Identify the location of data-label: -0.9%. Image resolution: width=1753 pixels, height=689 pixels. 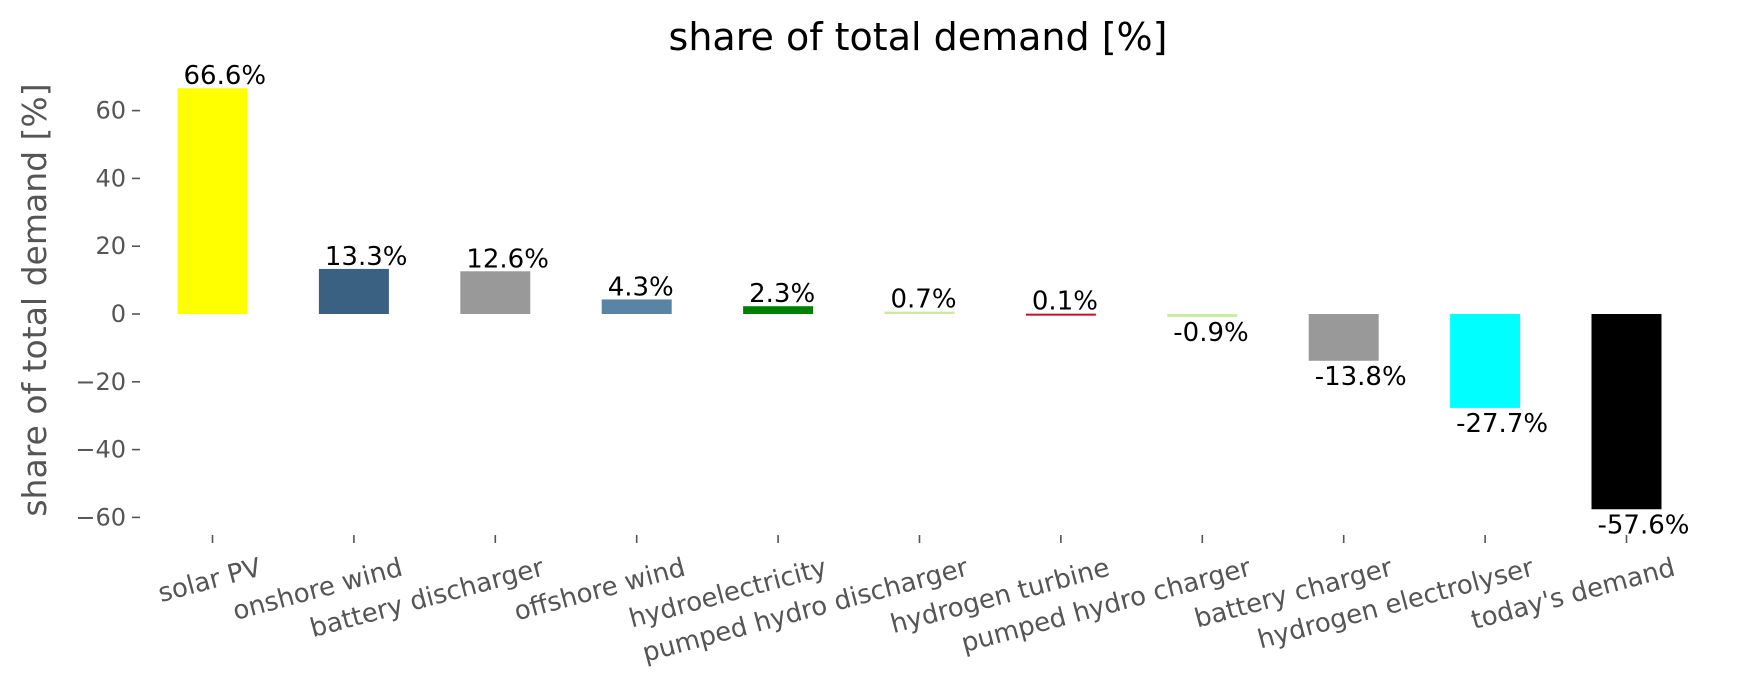
(1210, 333).